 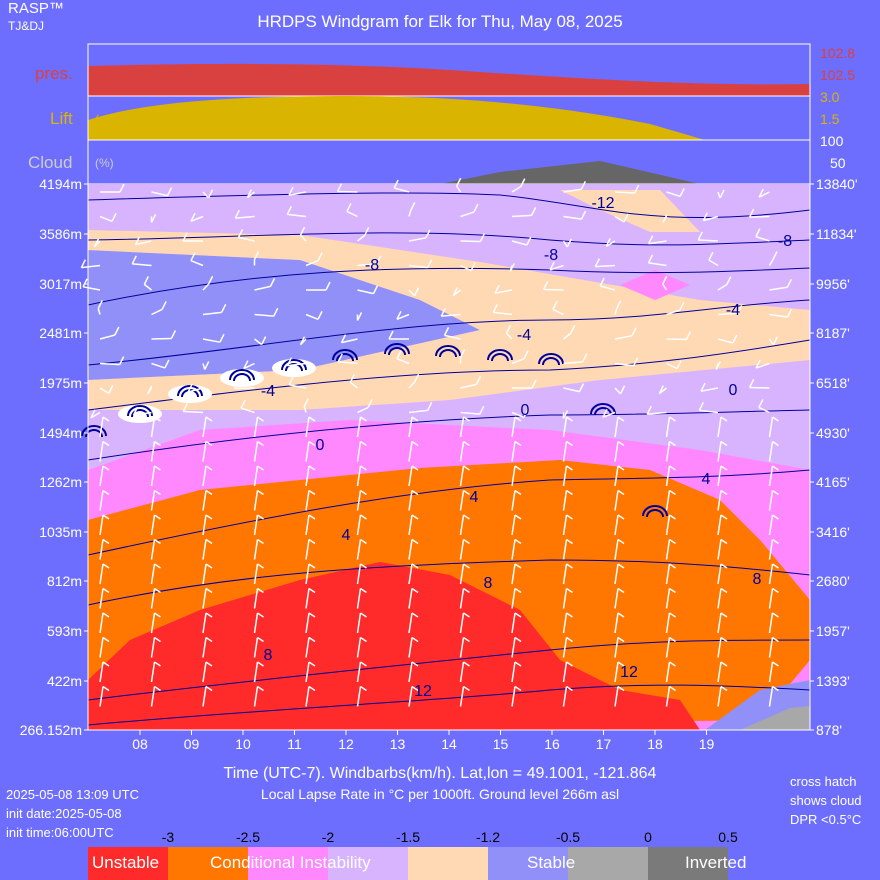 I want to click on y-left-tick-label: 4194m, so click(x=60, y=184).